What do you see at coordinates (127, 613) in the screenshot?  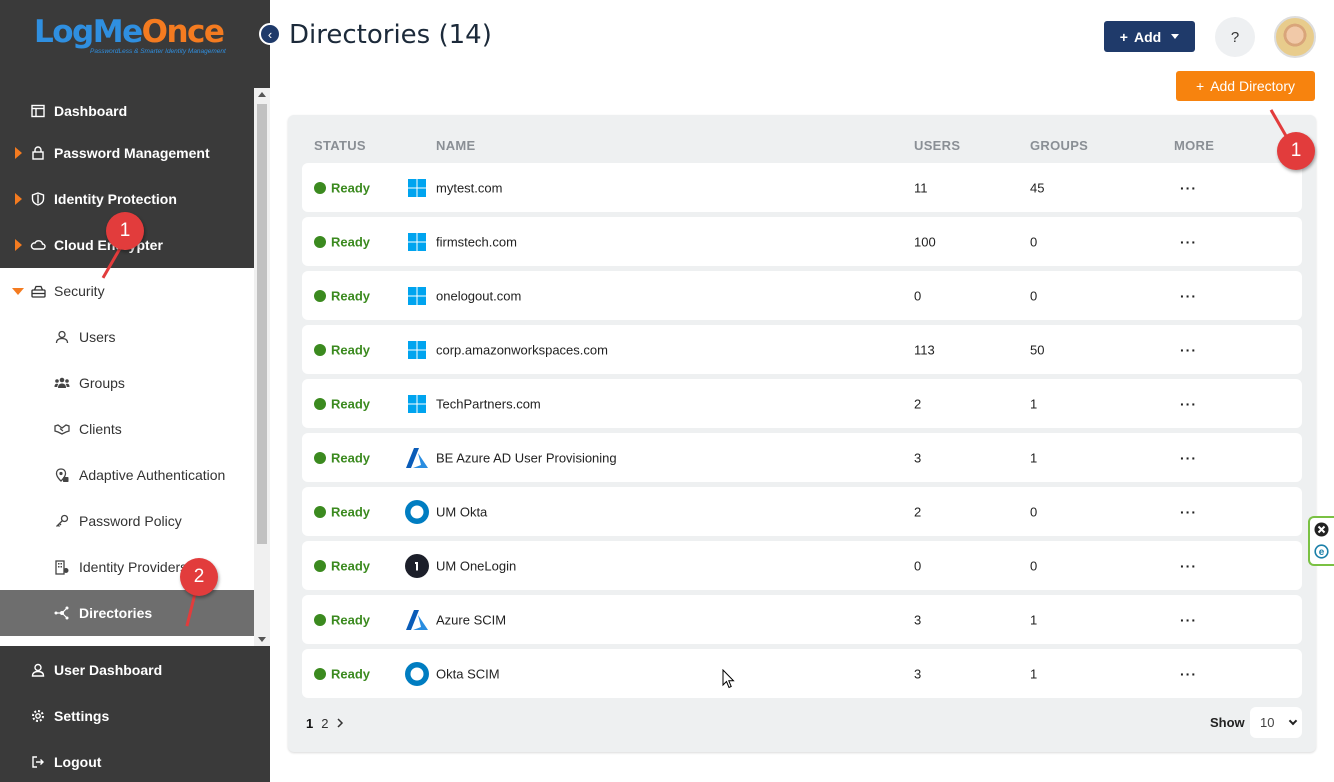 I see `sidebar-item-directories: Directories` at bounding box center [127, 613].